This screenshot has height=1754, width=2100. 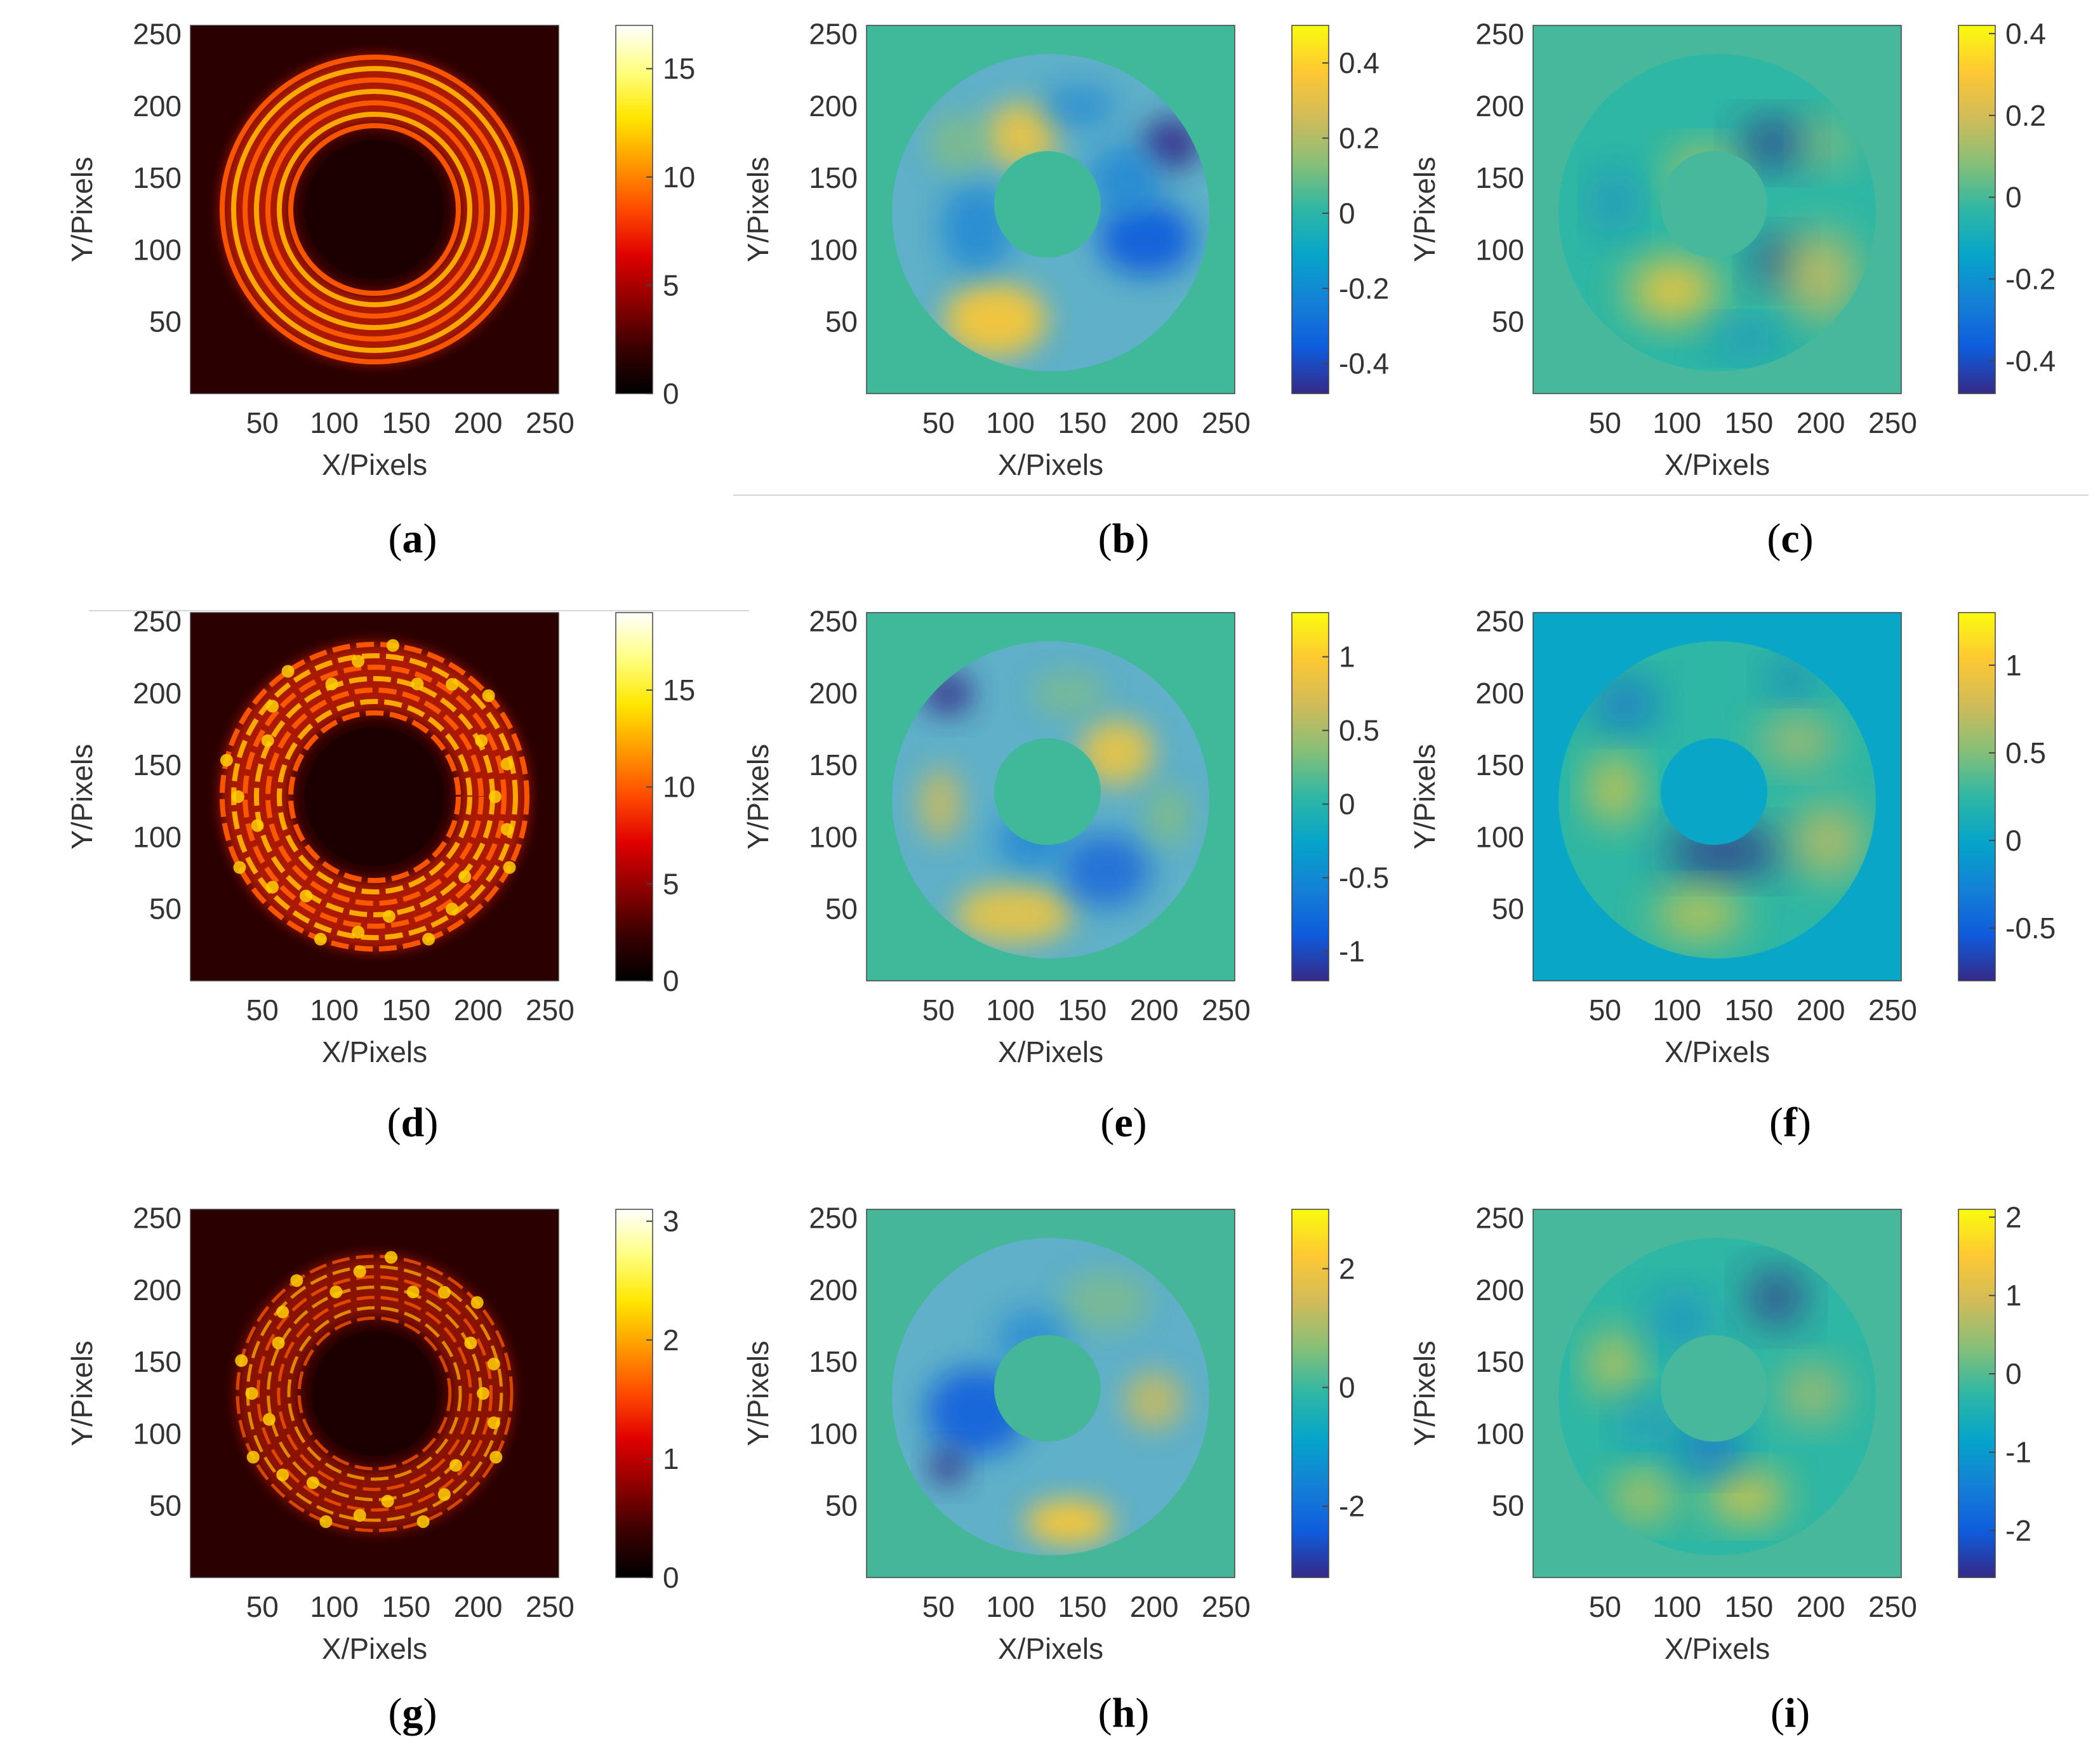 I want to click on colorbar-tick-label: 5, so click(x=671, y=285).